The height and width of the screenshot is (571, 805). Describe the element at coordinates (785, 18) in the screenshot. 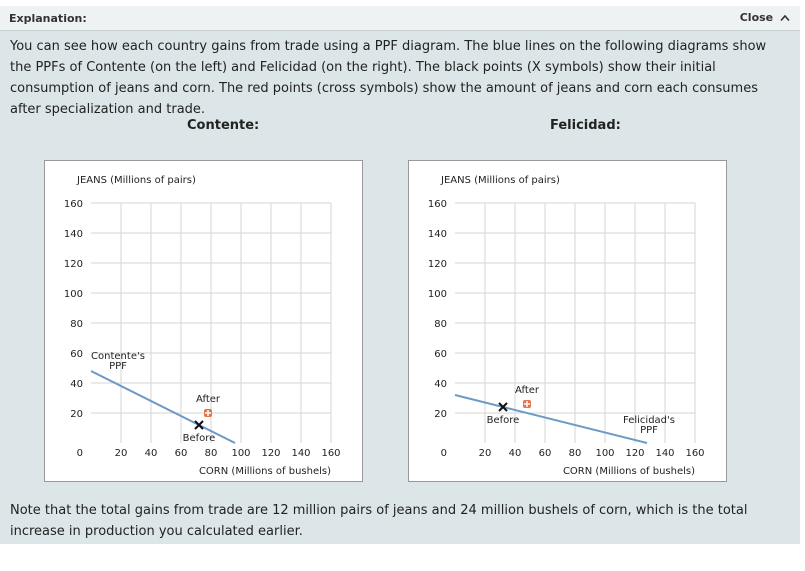

I see `chevron-up-icon` at that location.